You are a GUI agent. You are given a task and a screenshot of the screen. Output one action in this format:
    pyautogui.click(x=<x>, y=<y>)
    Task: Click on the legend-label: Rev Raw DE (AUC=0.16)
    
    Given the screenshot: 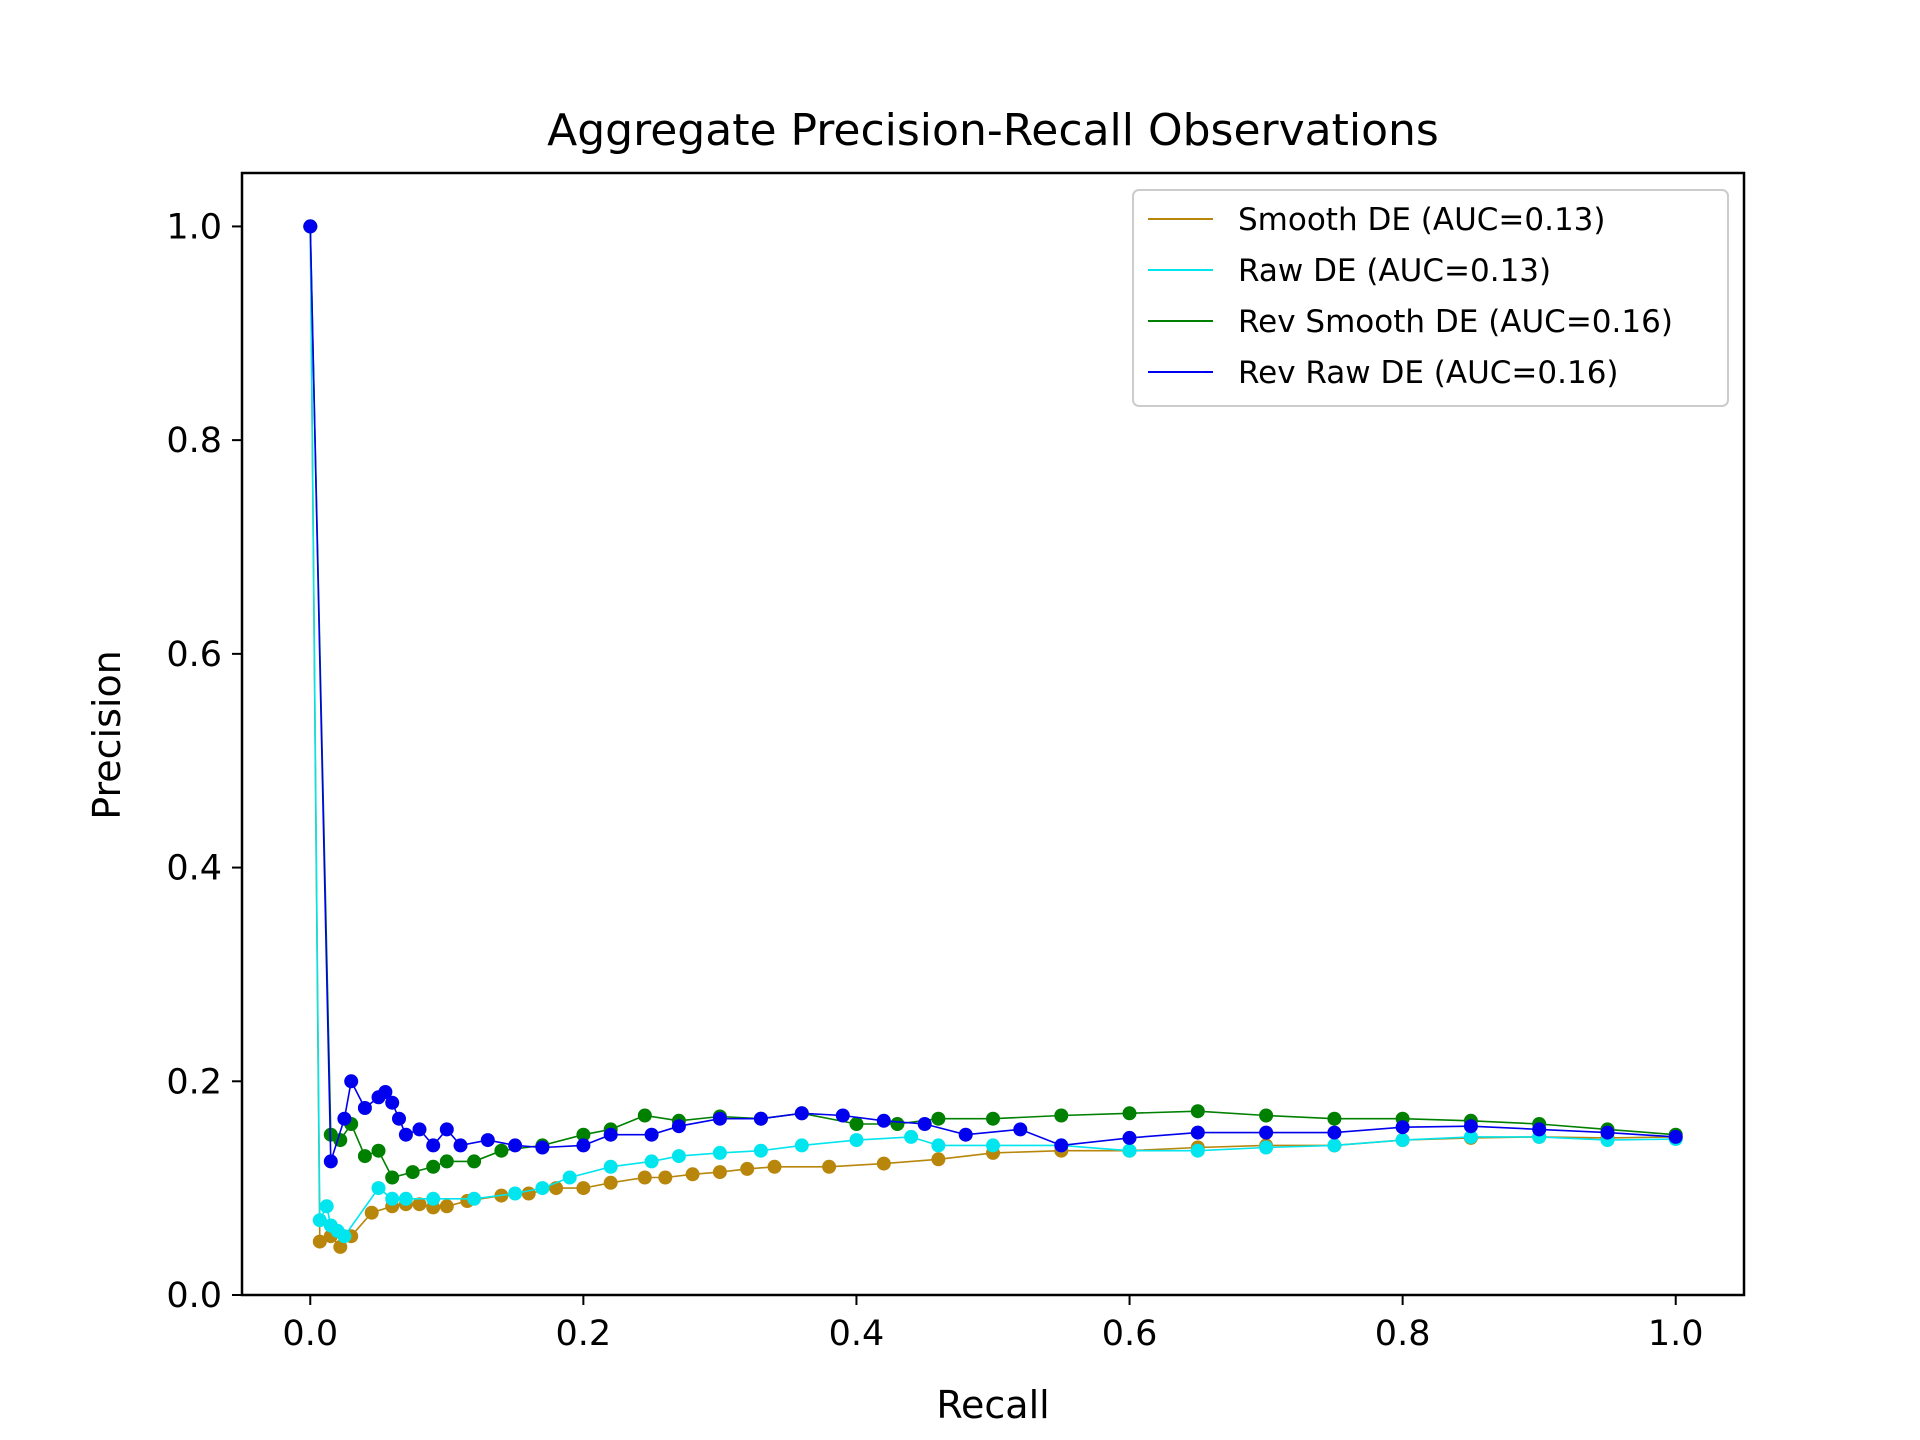 What is the action you would take?
    pyautogui.click(x=1428, y=373)
    